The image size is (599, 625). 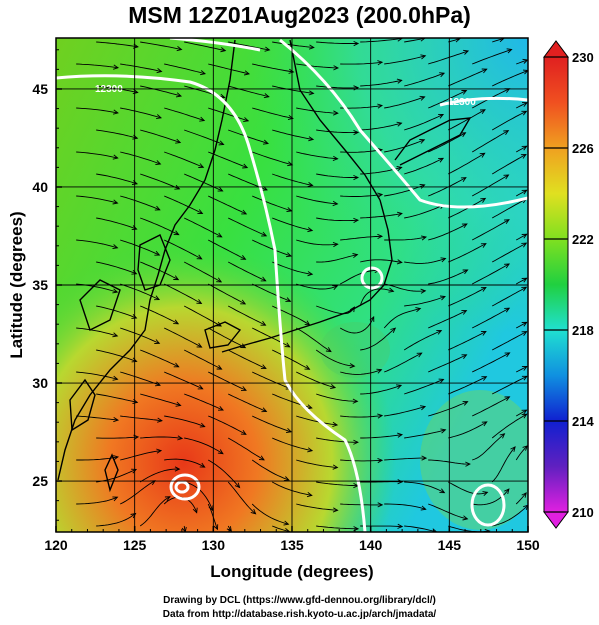 I want to click on chart-title: MSM 12Z01Aug2023 (200.0hPa), so click(x=299, y=15).